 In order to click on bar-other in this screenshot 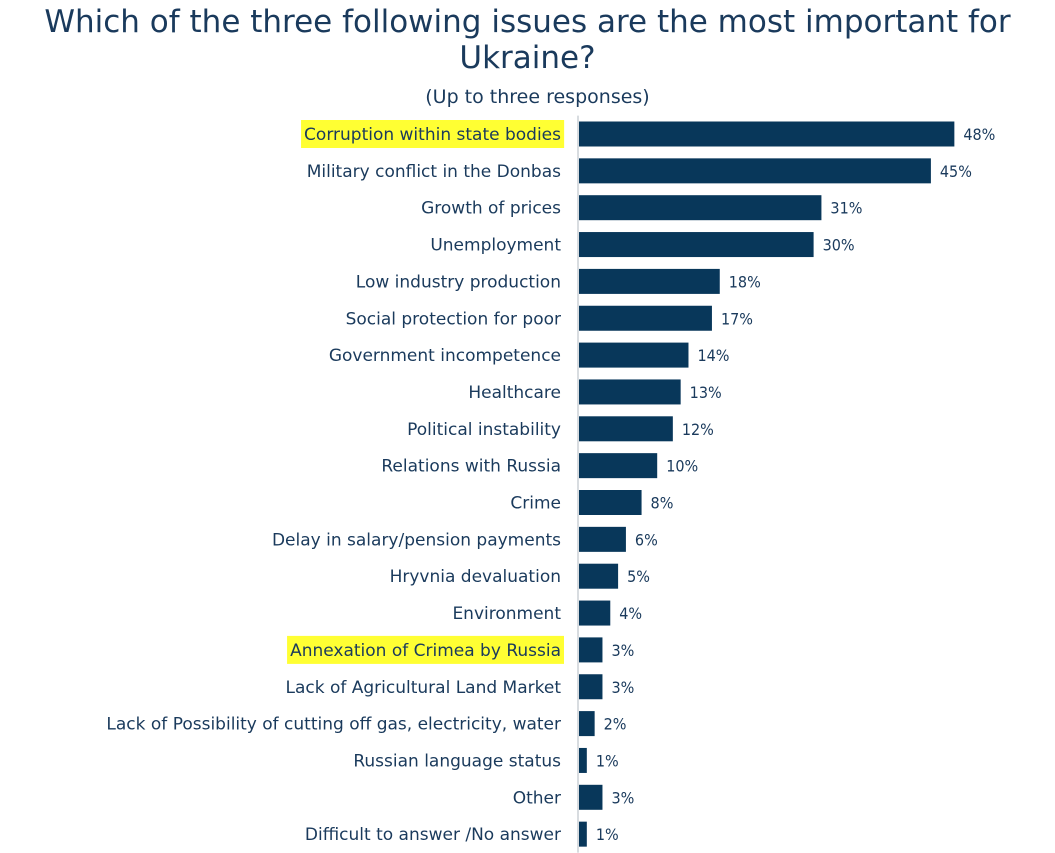, I will do `click(591, 797)`.